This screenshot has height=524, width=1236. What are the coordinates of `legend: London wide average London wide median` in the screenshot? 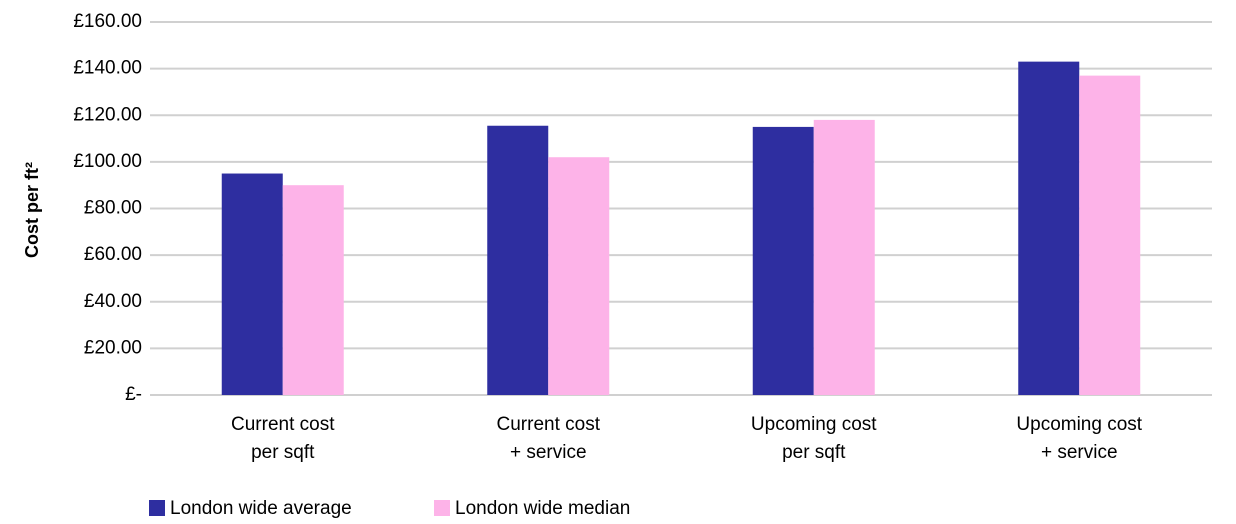 It's located at (389, 508).